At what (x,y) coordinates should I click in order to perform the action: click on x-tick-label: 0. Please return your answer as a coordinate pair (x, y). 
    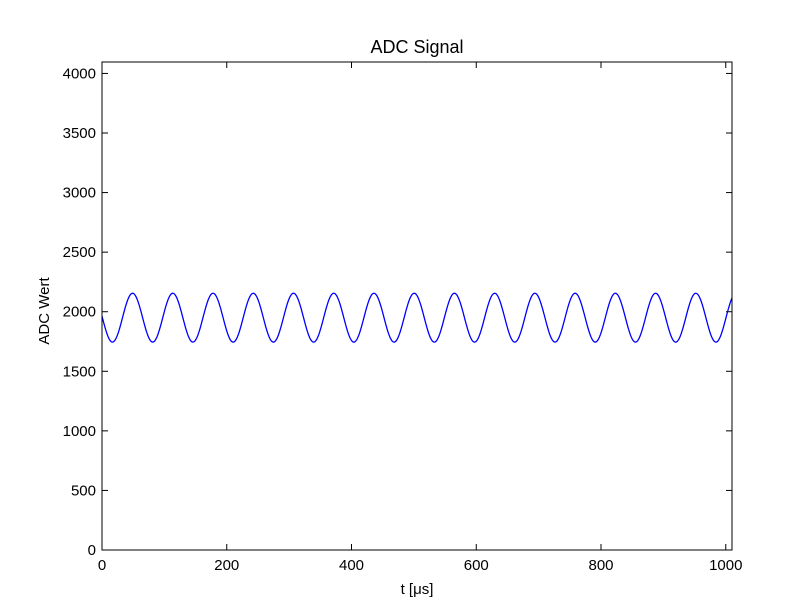
    Looking at the image, I should click on (102, 565).